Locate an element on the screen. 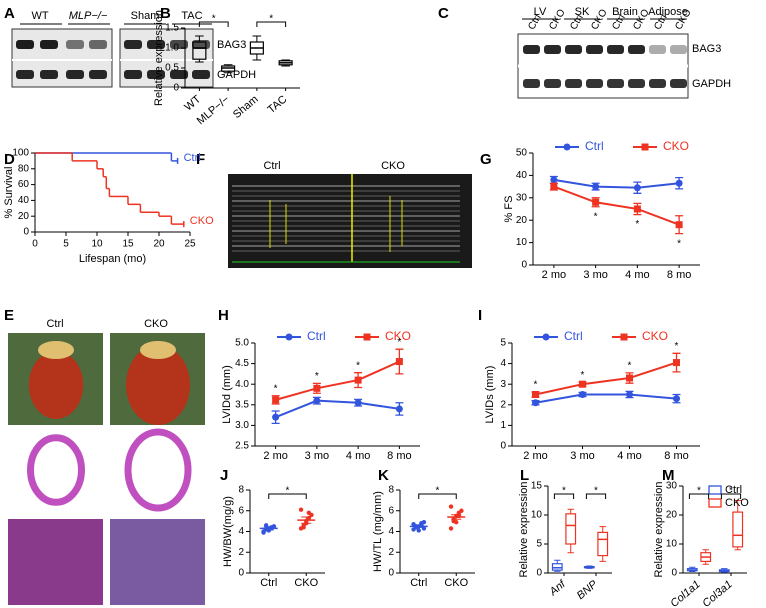 The image size is (766, 608). panel-letter: B is located at coordinates (165, 13).